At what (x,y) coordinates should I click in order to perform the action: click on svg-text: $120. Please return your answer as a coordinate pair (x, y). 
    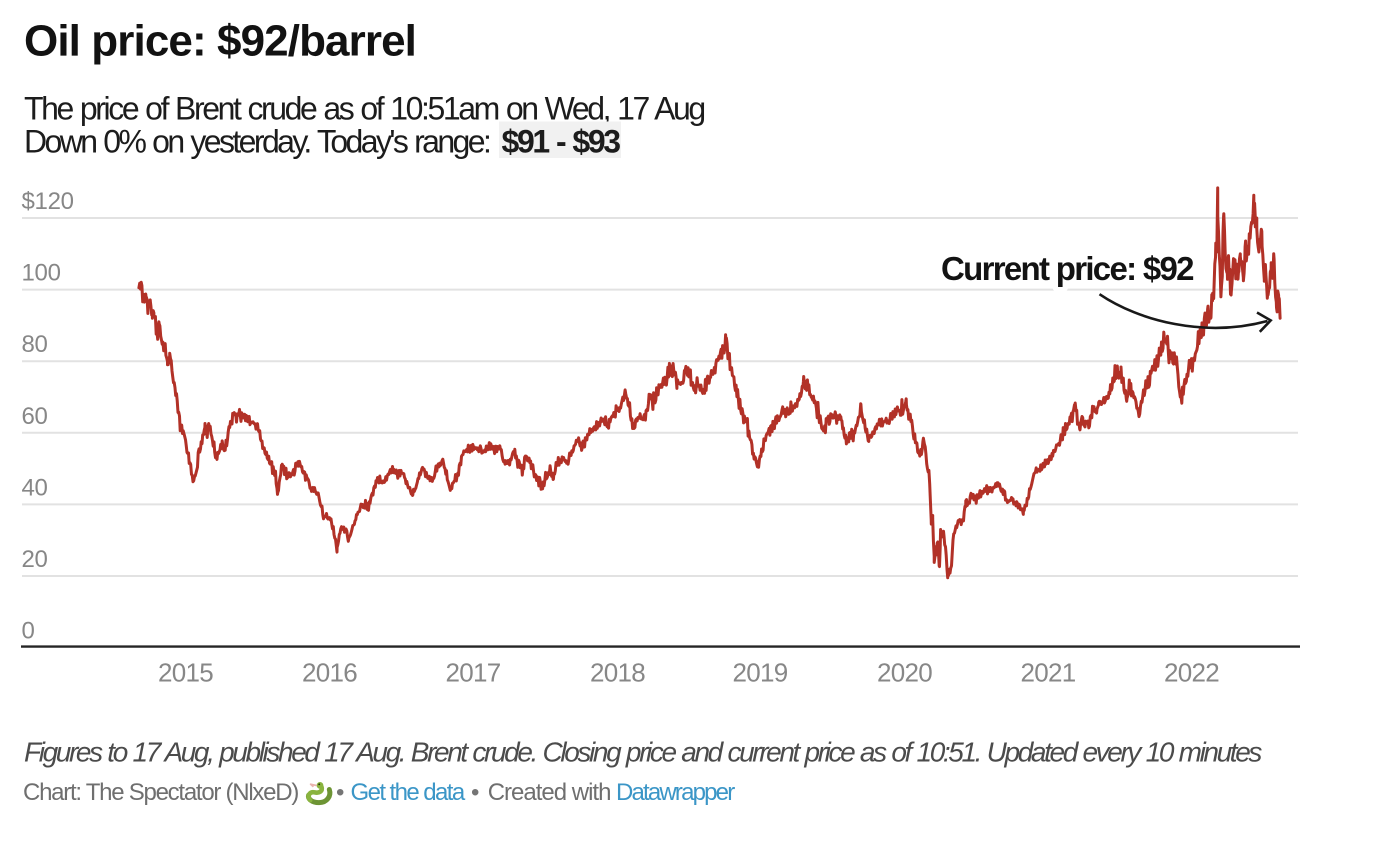
    Looking at the image, I should click on (48, 201).